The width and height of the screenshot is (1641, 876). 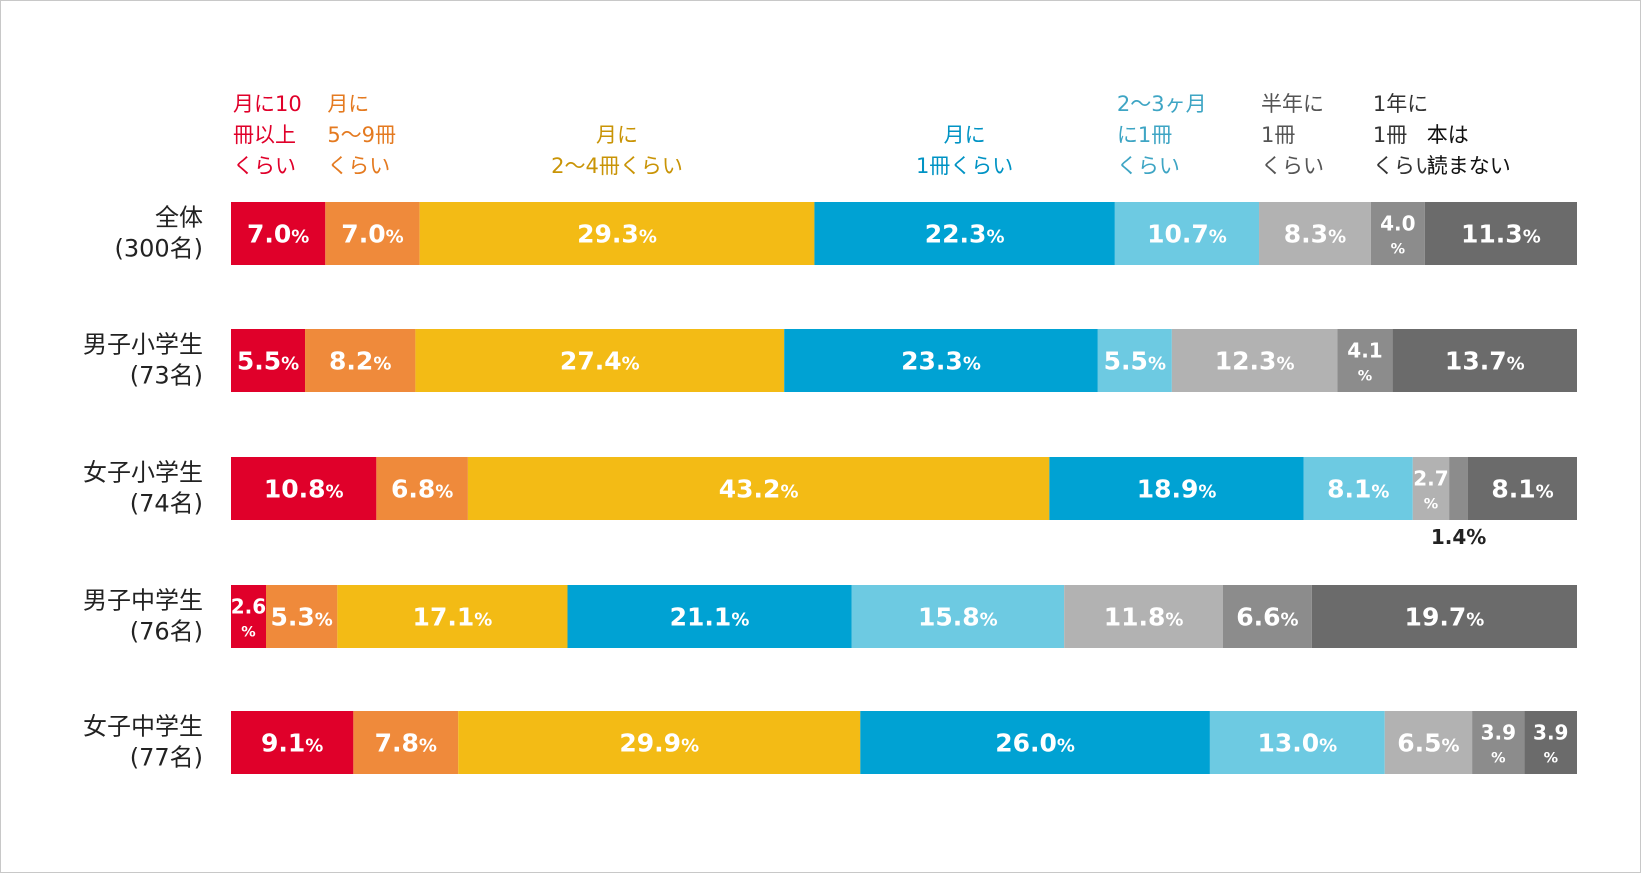 What do you see at coordinates (1458, 537) in the screenshot?
I see `value-label-outside: 1.4%` at bounding box center [1458, 537].